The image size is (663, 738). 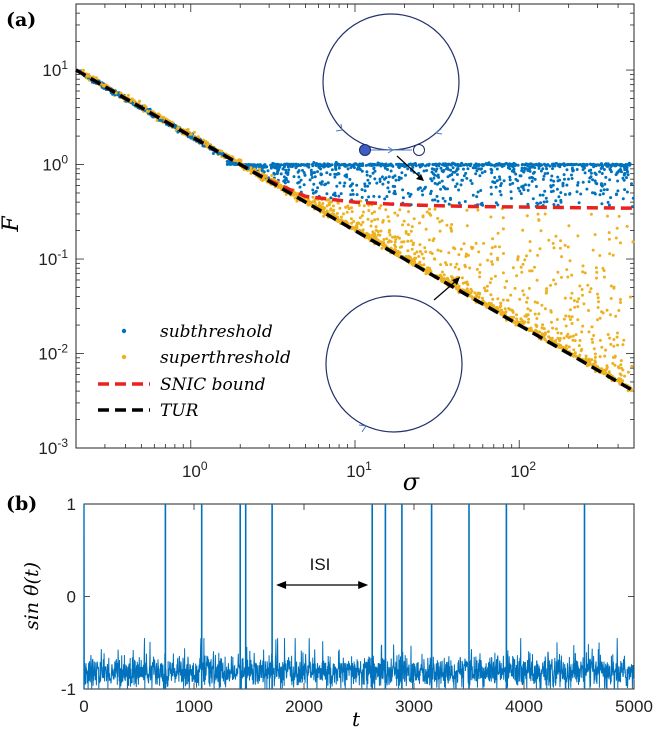 I want to click on isi-annotation: ISI, so click(x=322, y=572).